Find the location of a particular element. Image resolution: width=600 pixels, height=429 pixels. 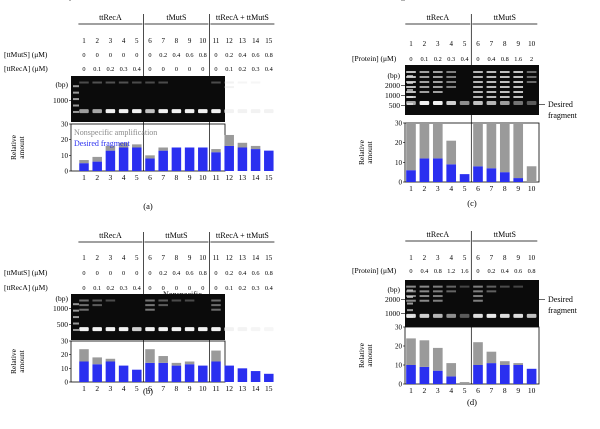

concentration-label: [Protein] (μM) is located at coordinates (374, 270).